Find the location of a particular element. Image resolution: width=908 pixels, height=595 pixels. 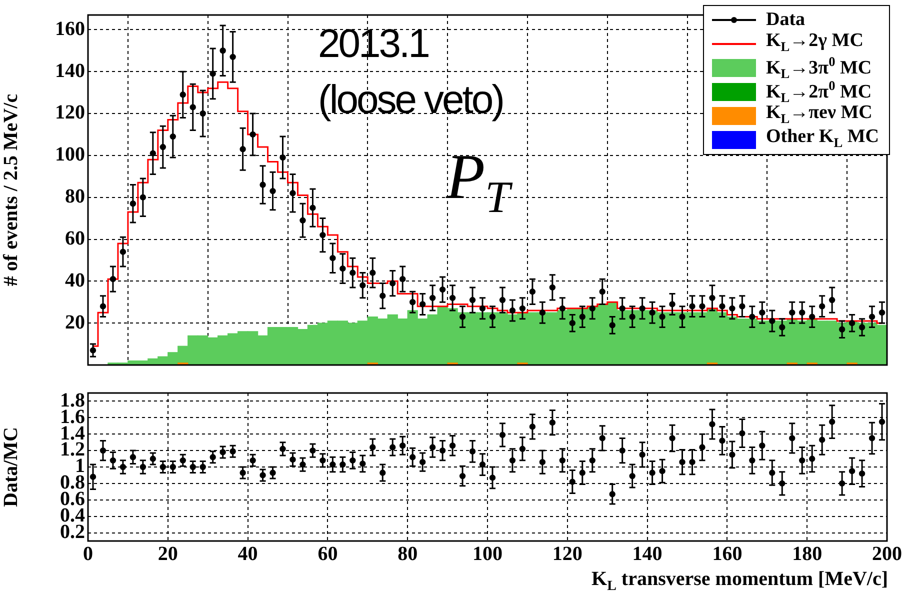

x-tick-label: 60 is located at coordinates (328, 554).